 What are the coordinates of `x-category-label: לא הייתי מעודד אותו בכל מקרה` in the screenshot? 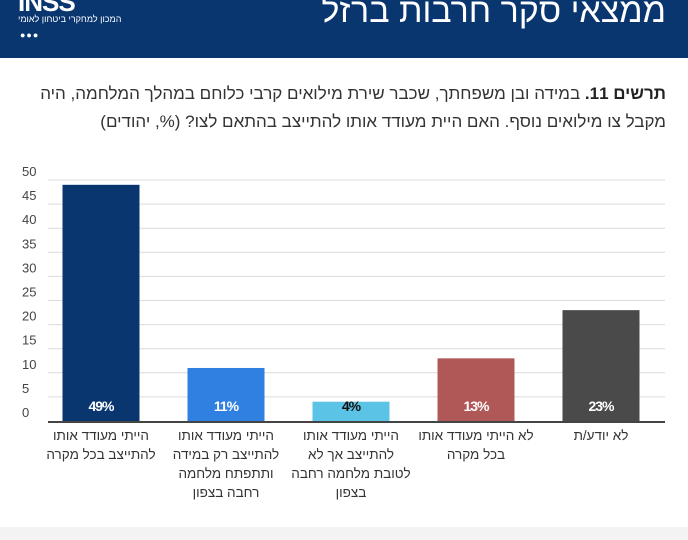 It's located at (476, 445).